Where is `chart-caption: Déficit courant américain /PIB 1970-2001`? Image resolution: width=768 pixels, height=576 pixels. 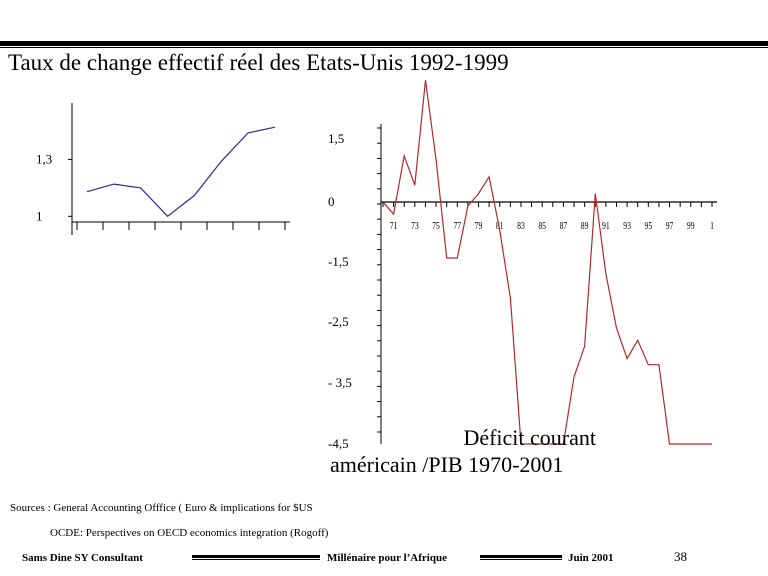
chart-caption: Déficit courant américain /PIB 1970-2001 is located at coordinates (465, 451).